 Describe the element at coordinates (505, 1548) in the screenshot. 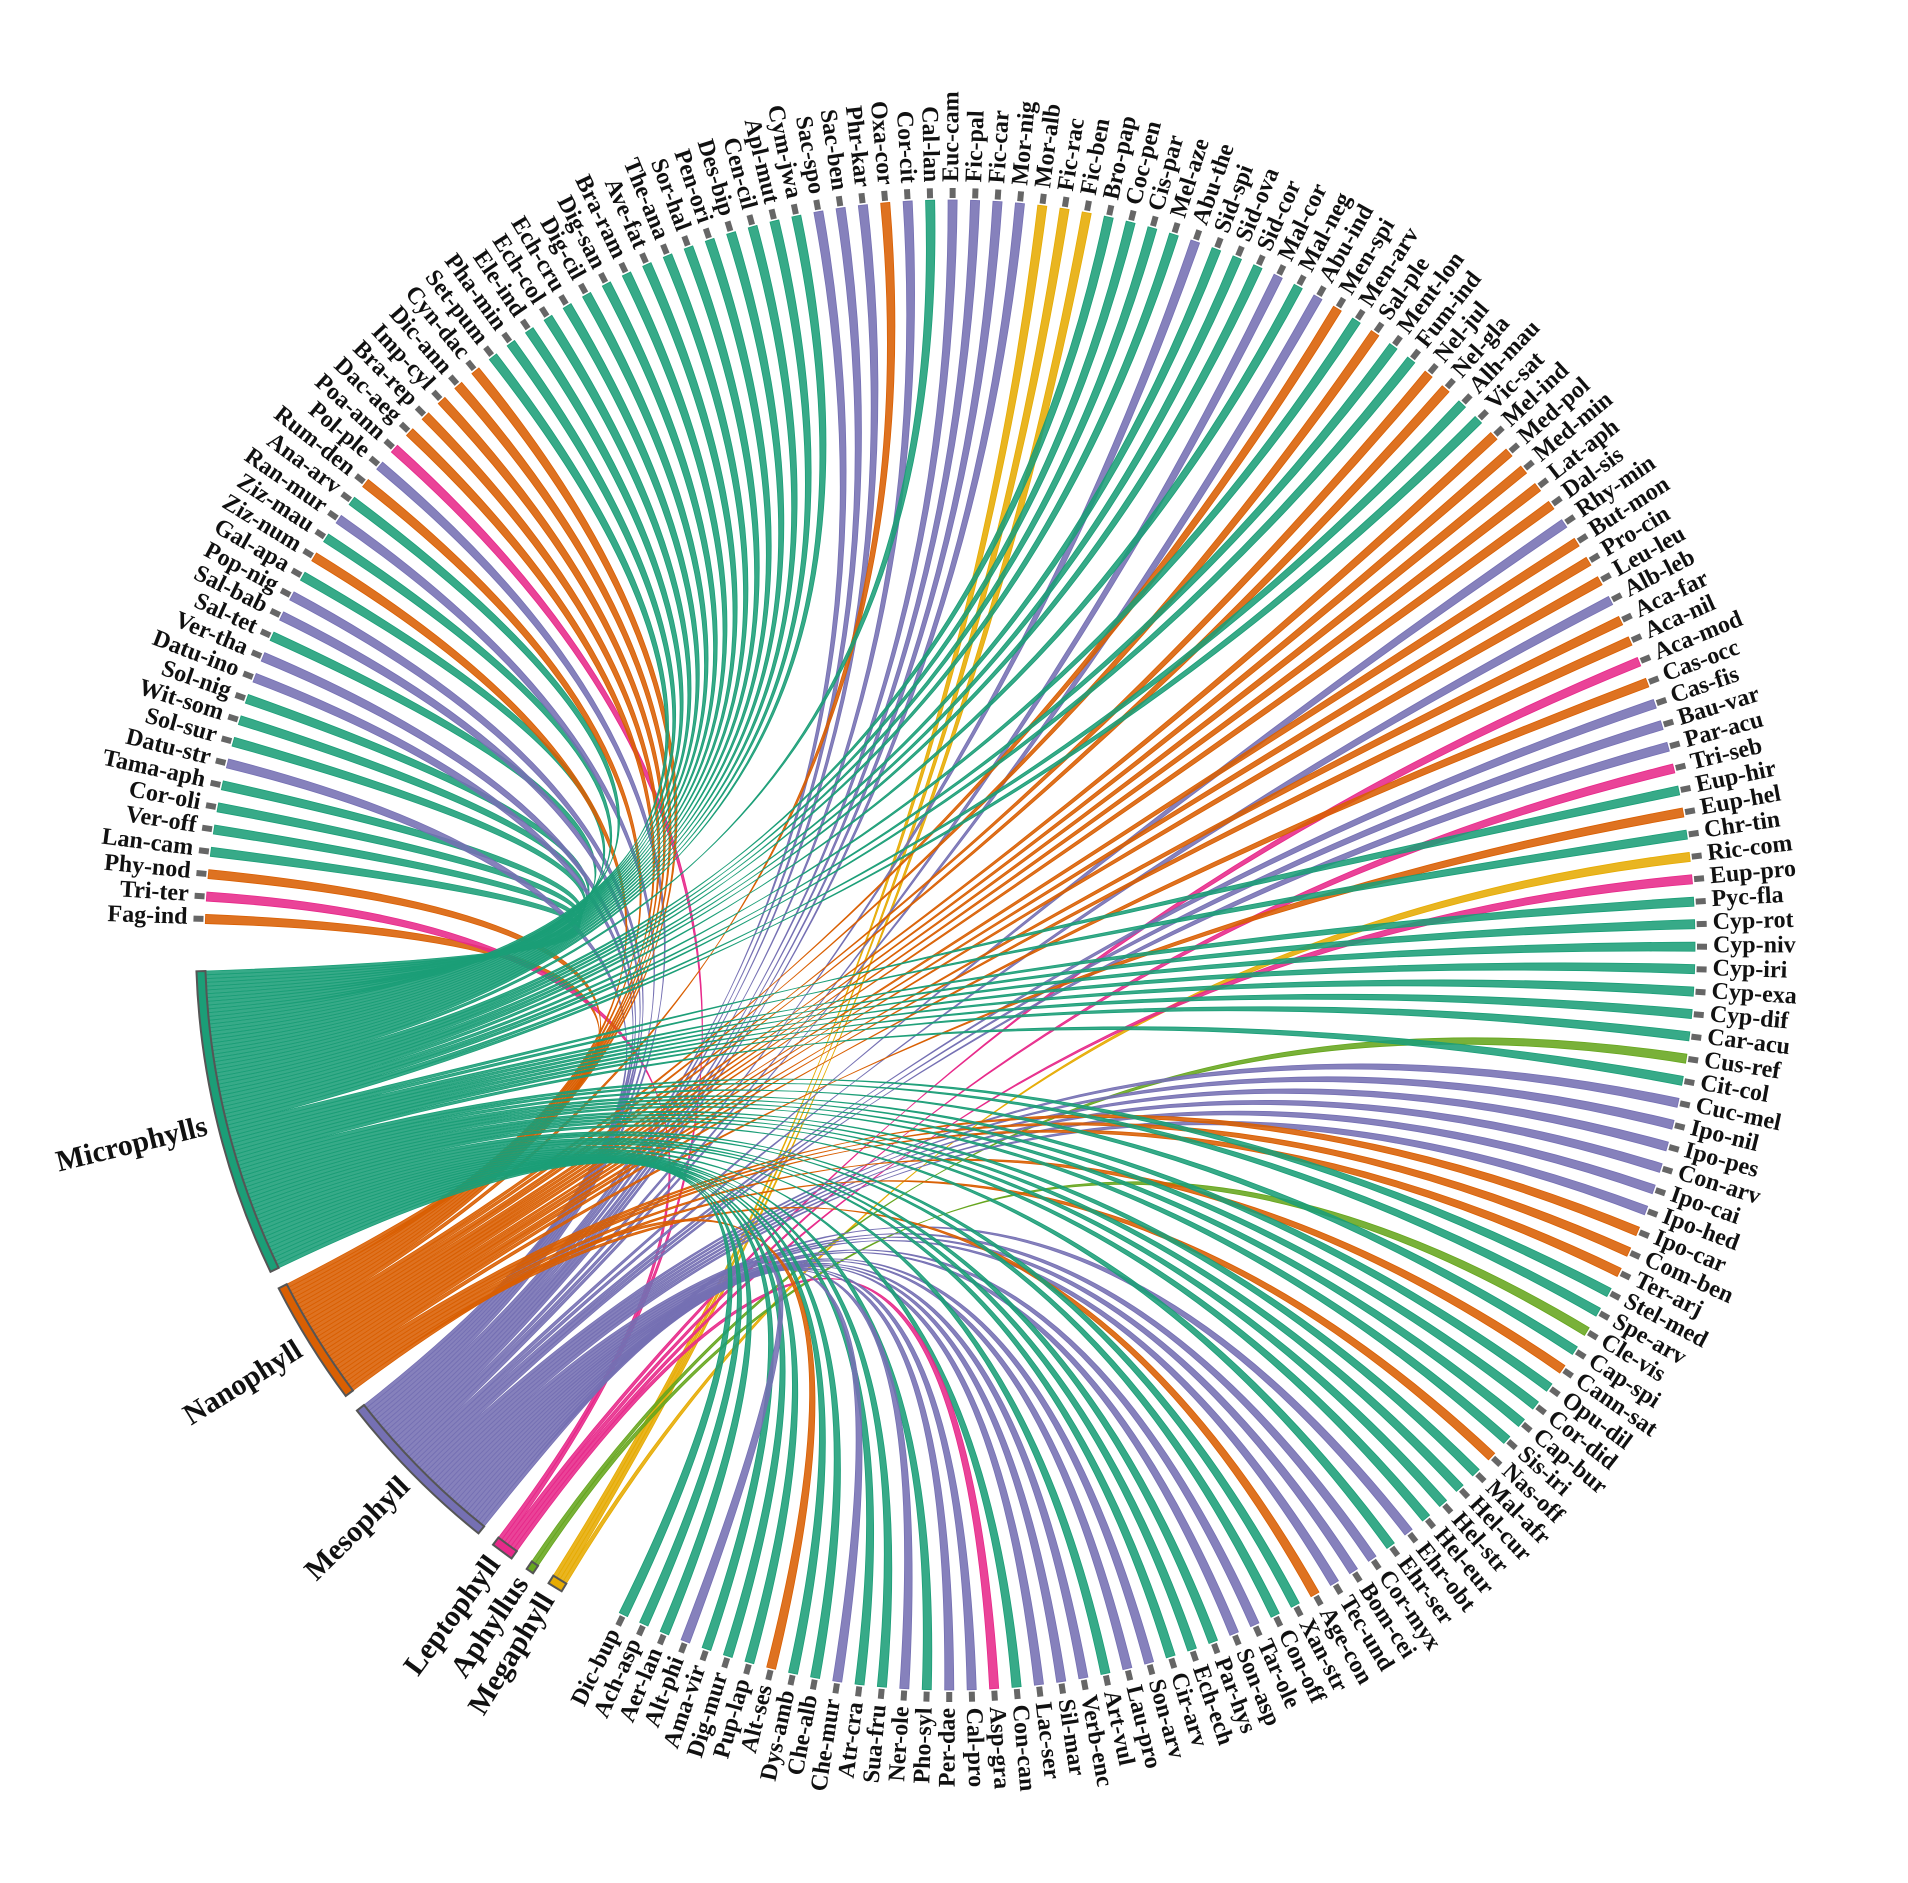

I see `group-arc` at that location.